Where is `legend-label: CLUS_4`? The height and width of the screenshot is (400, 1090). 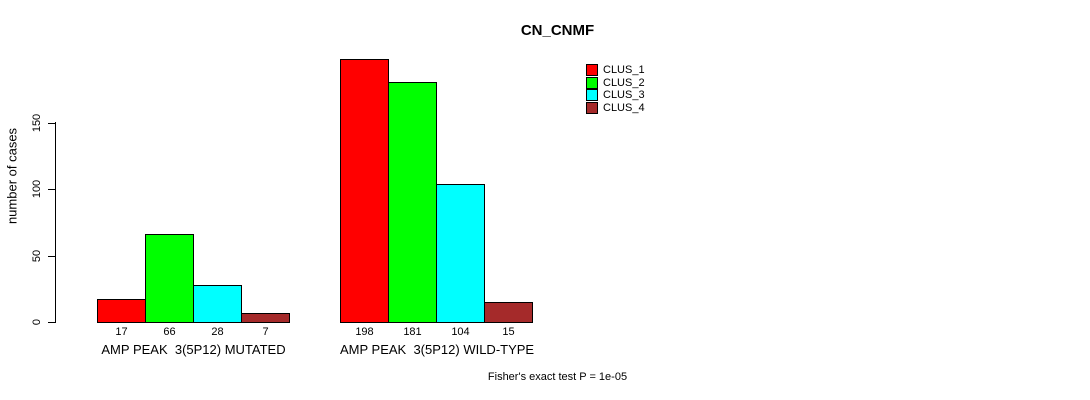 legend-label: CLUS_4 is located at coordinates (624, 108).